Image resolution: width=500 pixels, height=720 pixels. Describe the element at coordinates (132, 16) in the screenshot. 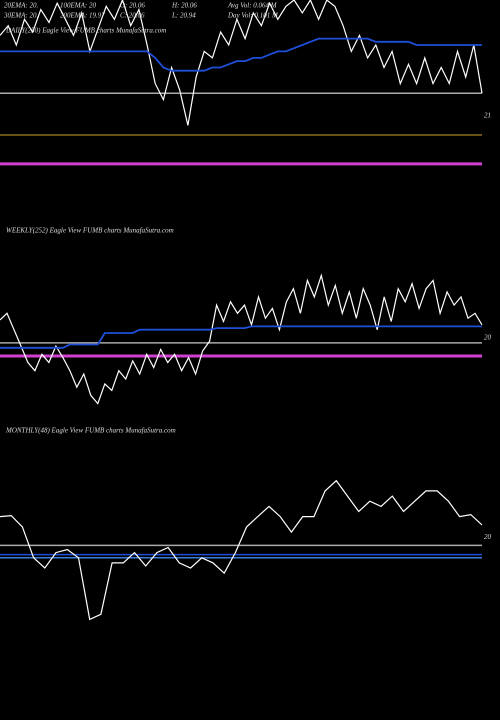

I see `header-stat: C: 20.06` at that location.